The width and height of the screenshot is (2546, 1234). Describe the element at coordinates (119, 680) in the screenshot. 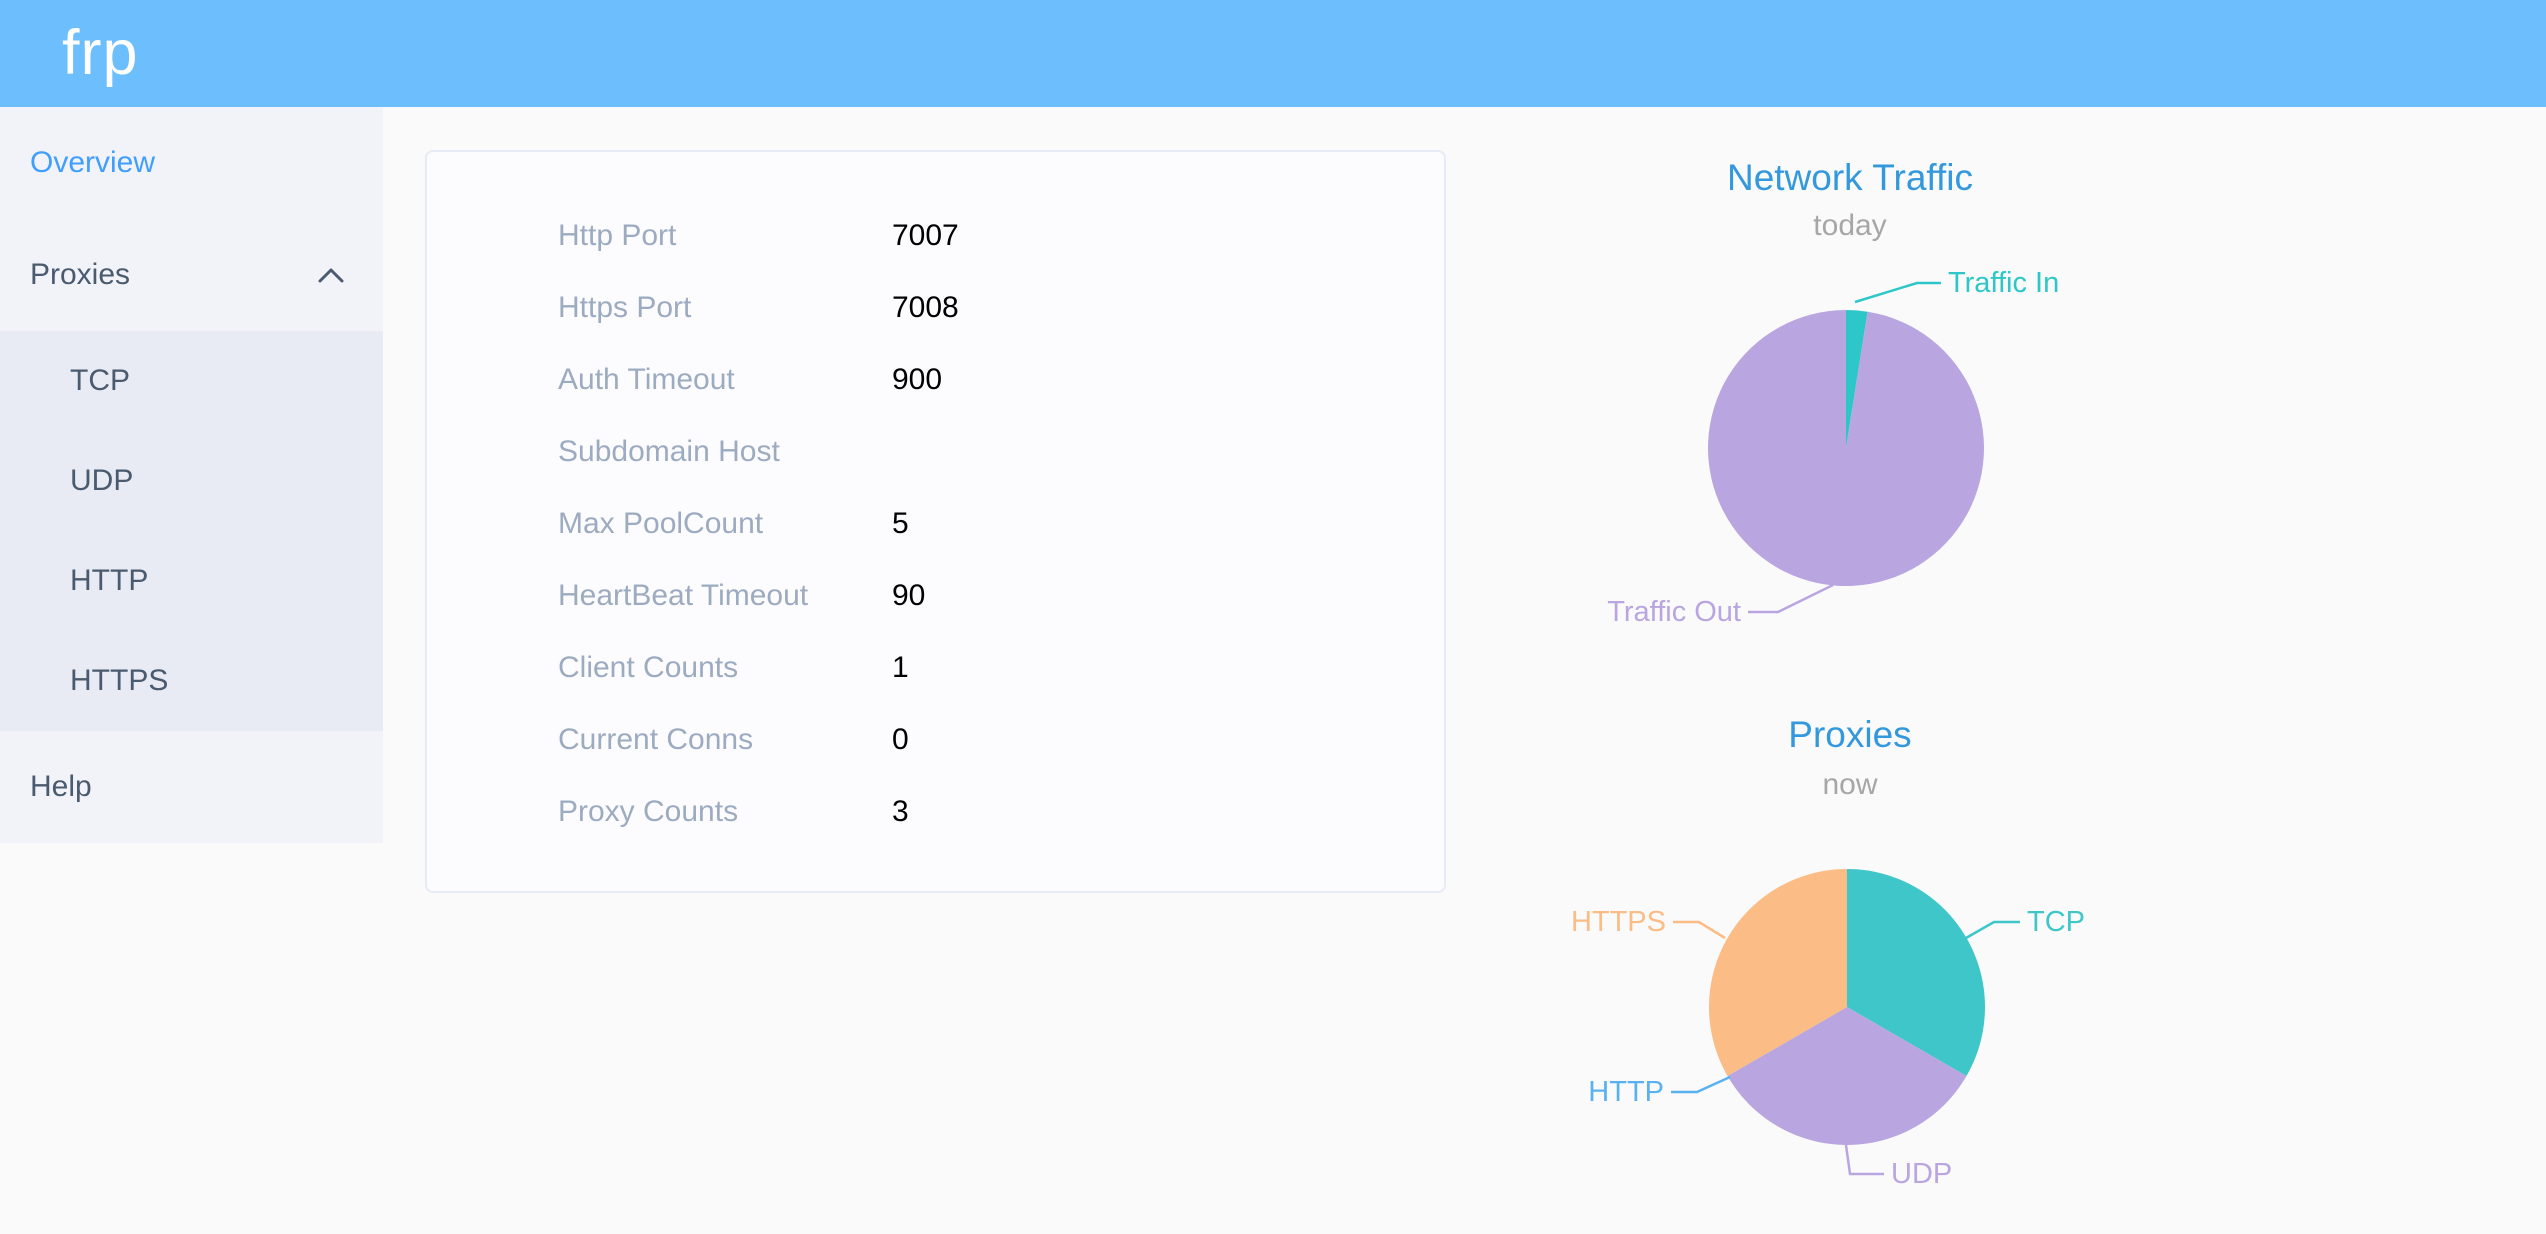

I see `sidebar-item-label: HTTPS` at that location.